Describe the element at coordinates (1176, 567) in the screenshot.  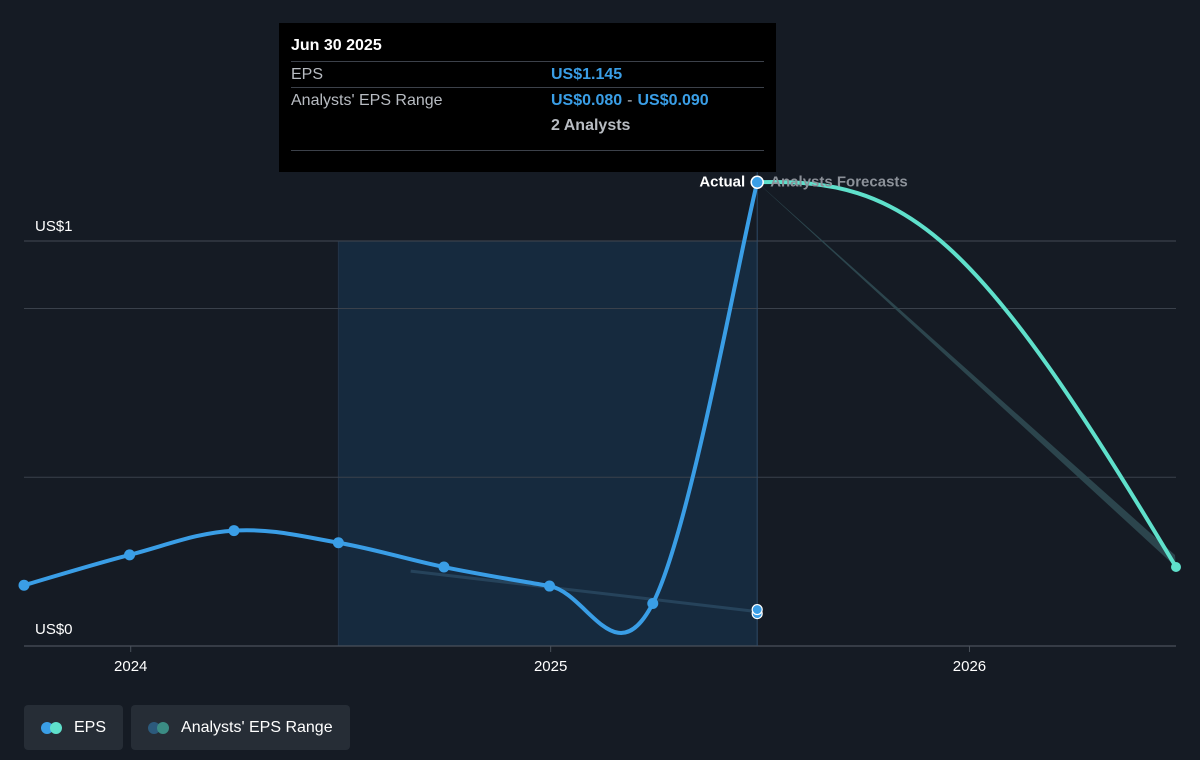
I see `forecast-end-point` at that location.